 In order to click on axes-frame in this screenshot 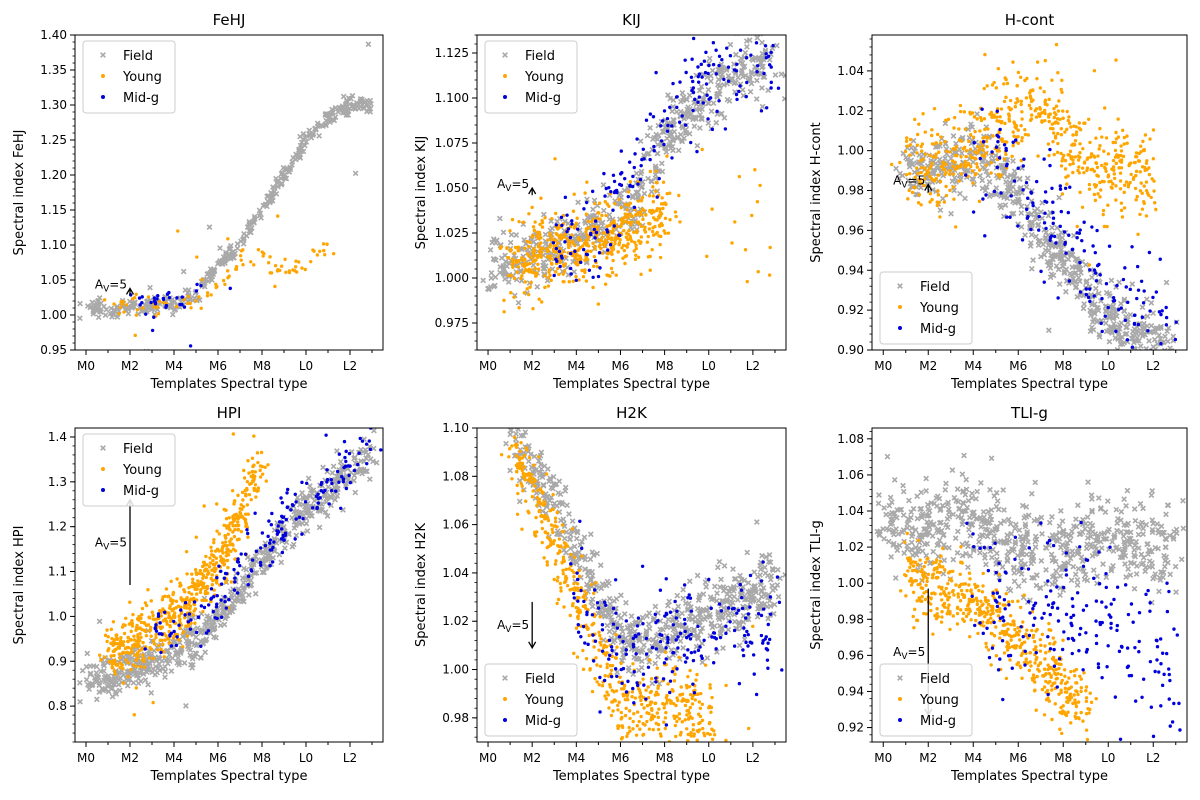, I will do `click(229, 192)`.